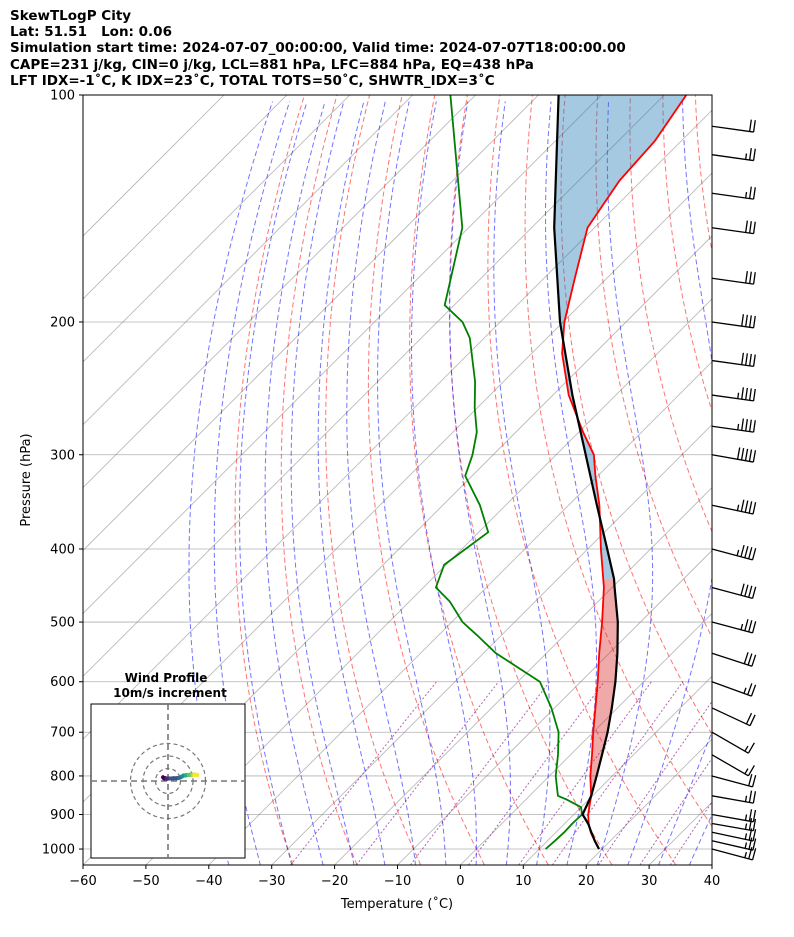 The width and height of the screenshot is (794, 937). What do you see at coordinates (62, 322) in the screenshot?
I see `y-tick-label: 200` at bounding box center [62, 322].